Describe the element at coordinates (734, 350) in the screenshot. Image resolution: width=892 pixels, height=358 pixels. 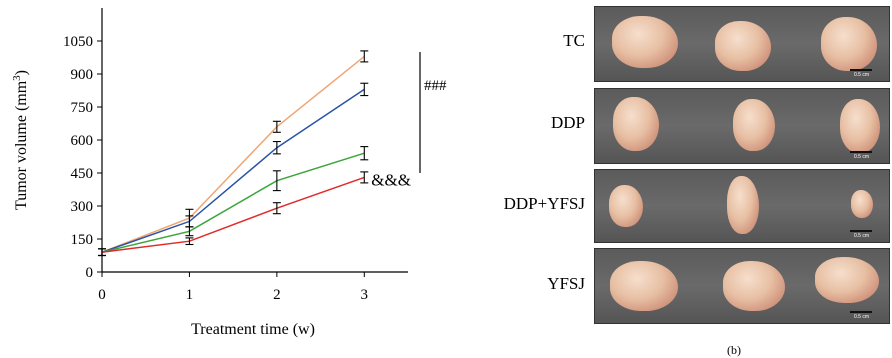
I see `panel-b-caption: (b)` at that location.